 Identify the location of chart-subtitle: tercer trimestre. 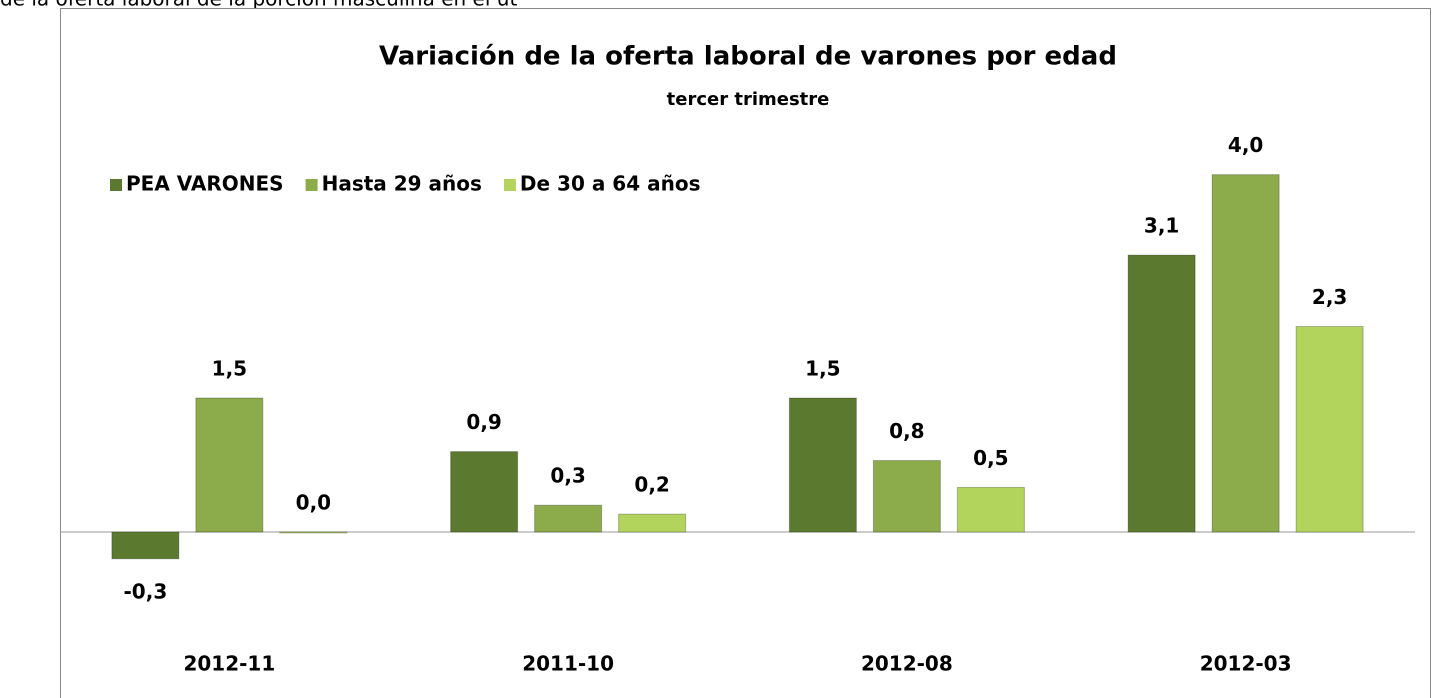
(748, 99).